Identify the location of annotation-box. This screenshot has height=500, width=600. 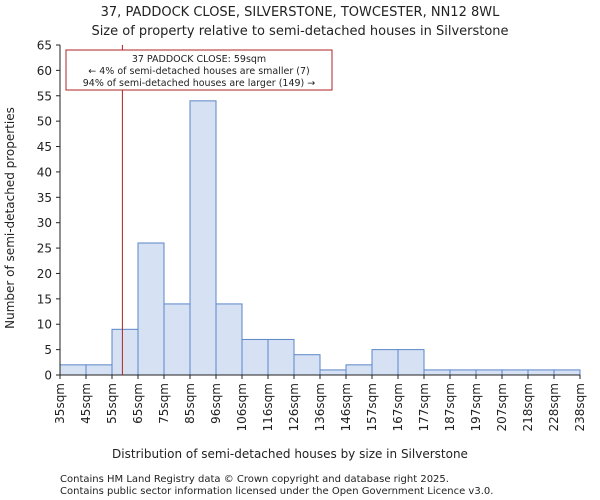
(199, 70).